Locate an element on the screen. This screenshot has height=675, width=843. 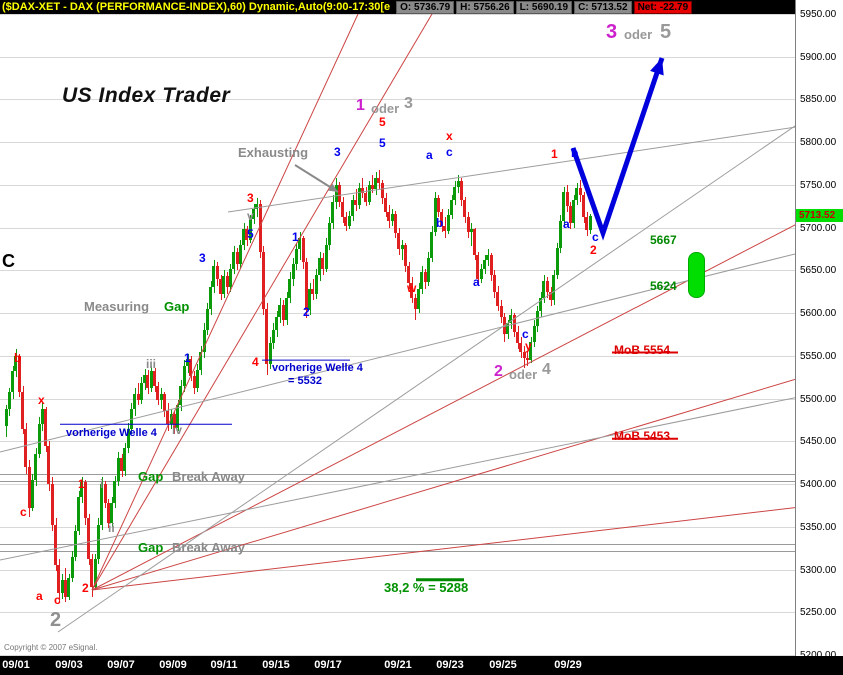
close-value: 5713.52 is located at coordinates (609, 7).